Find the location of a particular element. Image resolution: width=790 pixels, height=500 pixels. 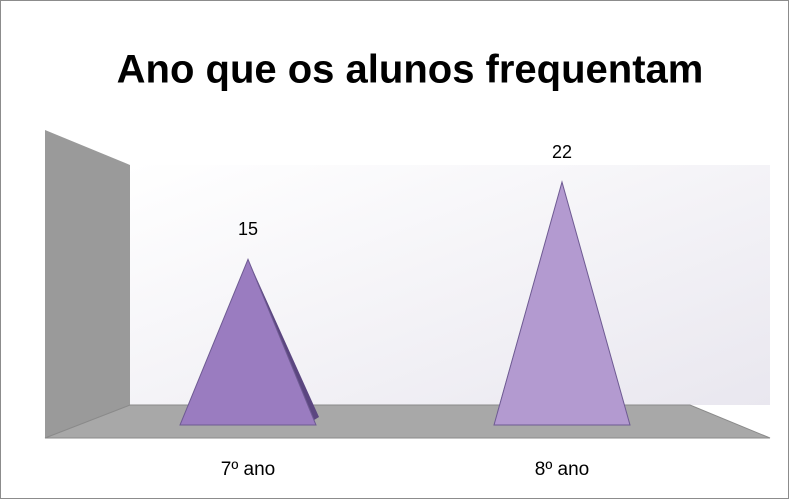

data-label: 15 is located at coordinates (248, 229).